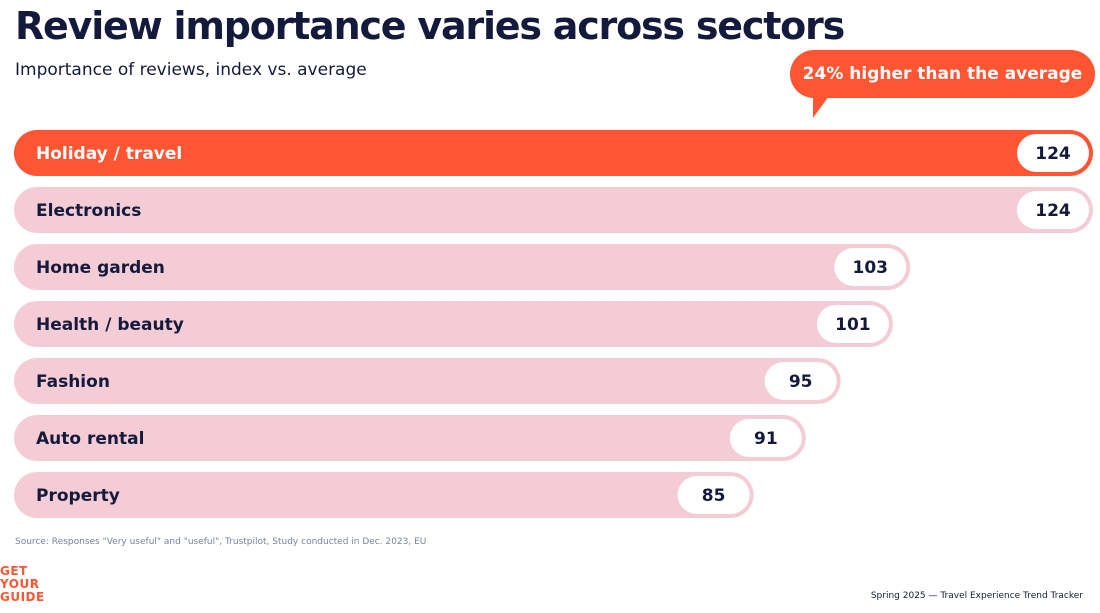 This screenshot has width=1100, height=613. I want to click on bar-label-auto-rental: Auto rental, so click(90, 439).